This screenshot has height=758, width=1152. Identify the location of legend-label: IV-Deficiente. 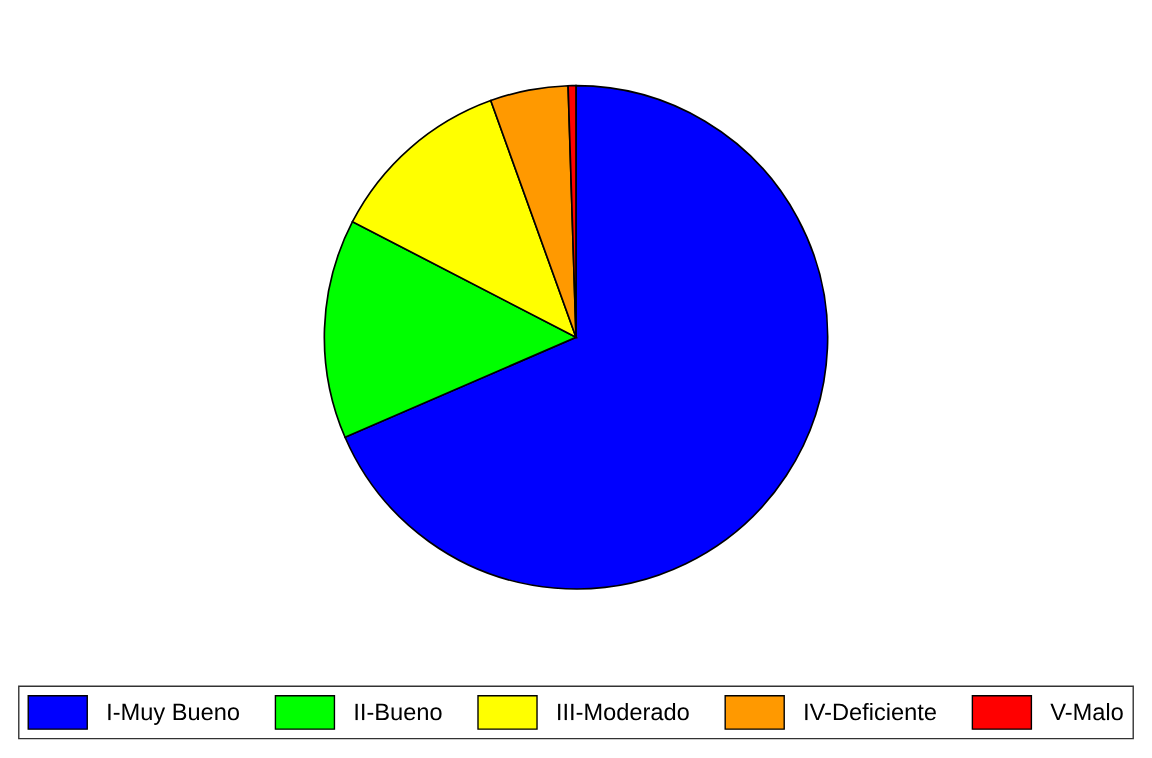
(870, 711).